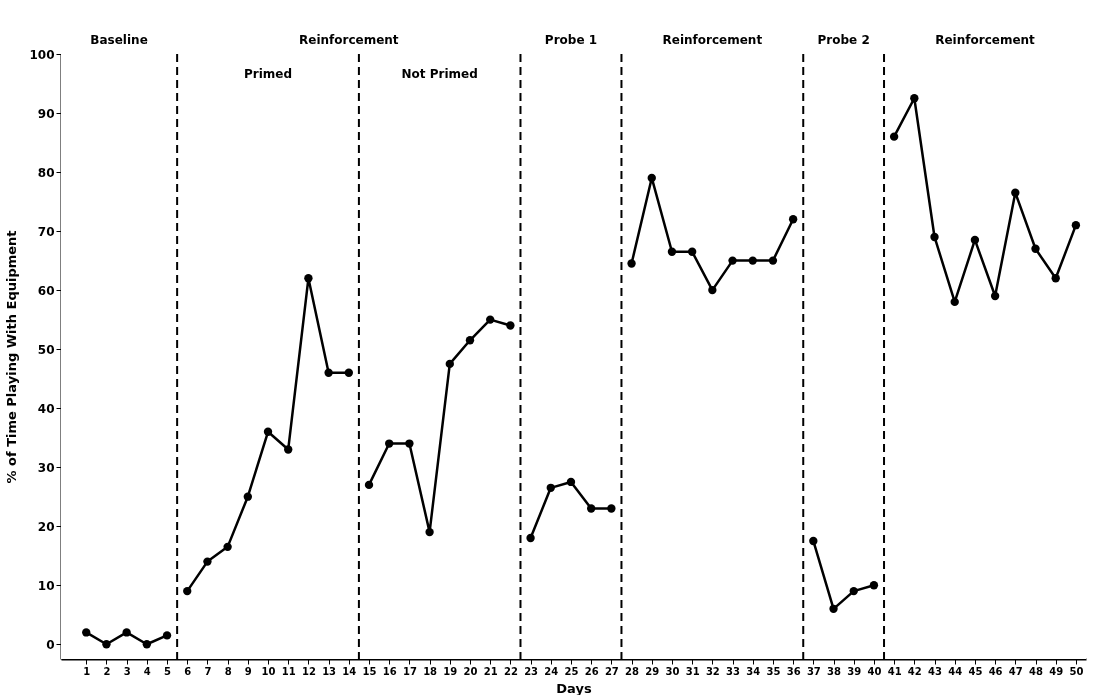  Describe the element at coordinates (712, 671) in the screenshot. I see `x-tick-label: 32` at that location.